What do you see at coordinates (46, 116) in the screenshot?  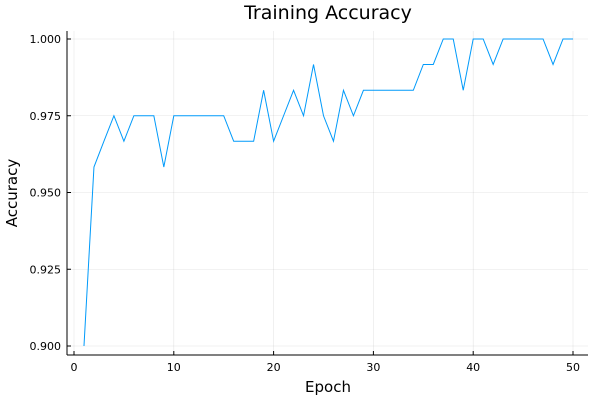 I see `y-tick-label-3: 0.975` at bounding box center [46, 116].